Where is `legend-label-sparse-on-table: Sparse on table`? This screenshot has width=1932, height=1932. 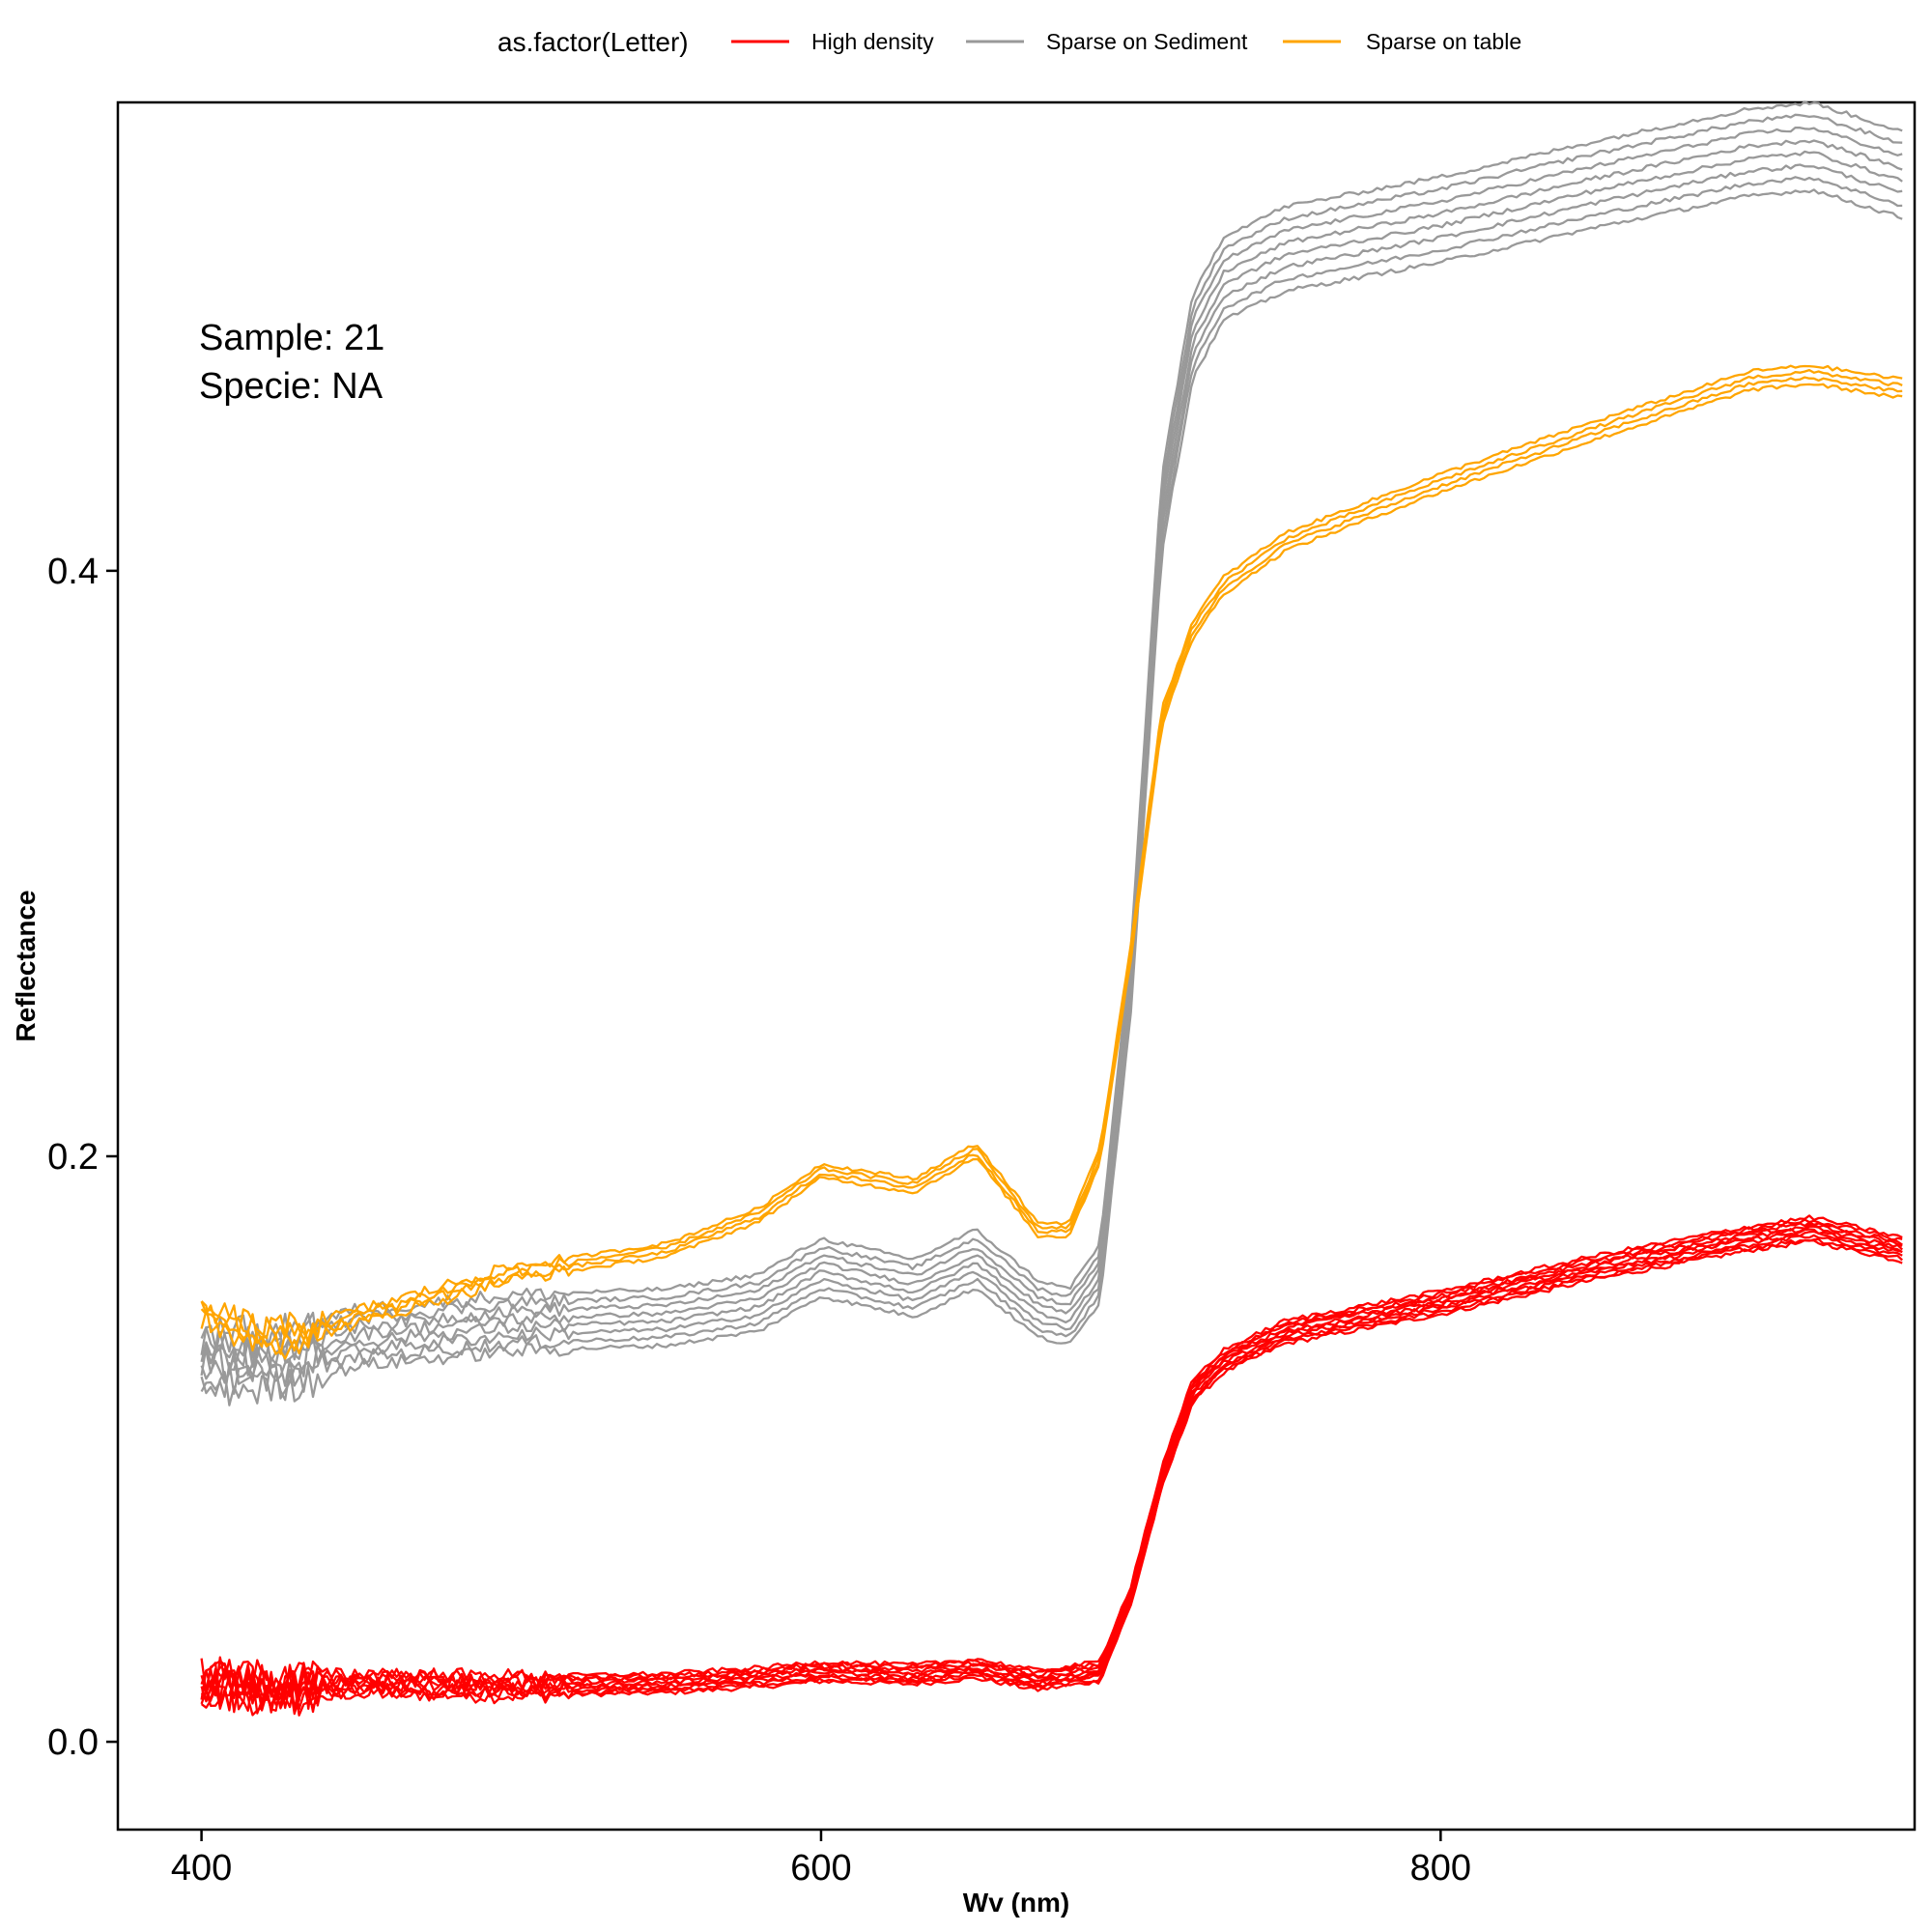
legend-label-sparse-on-table: Sparse on table is located at coordinates (1443, 41).